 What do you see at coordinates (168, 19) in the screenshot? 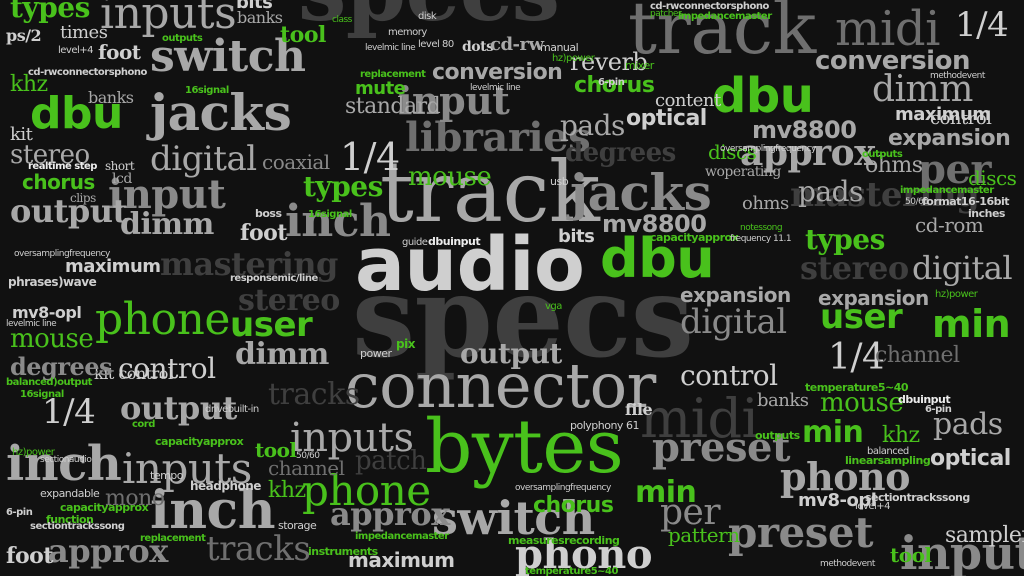
I see `word-inputs-top: inputs` at bounding box center [168, 19].